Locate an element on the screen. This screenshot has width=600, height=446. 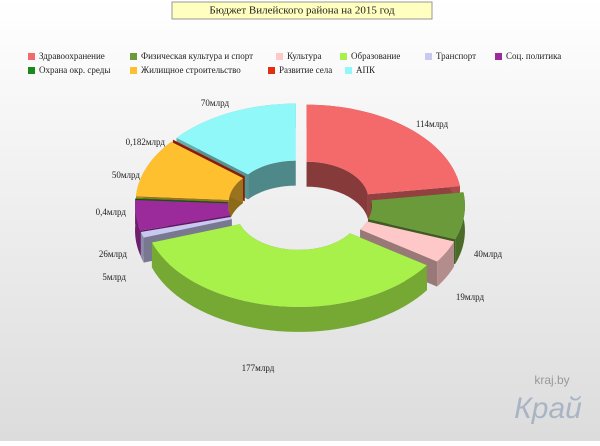
value-label: 0,4млрд is located at coordinates (111, 212).